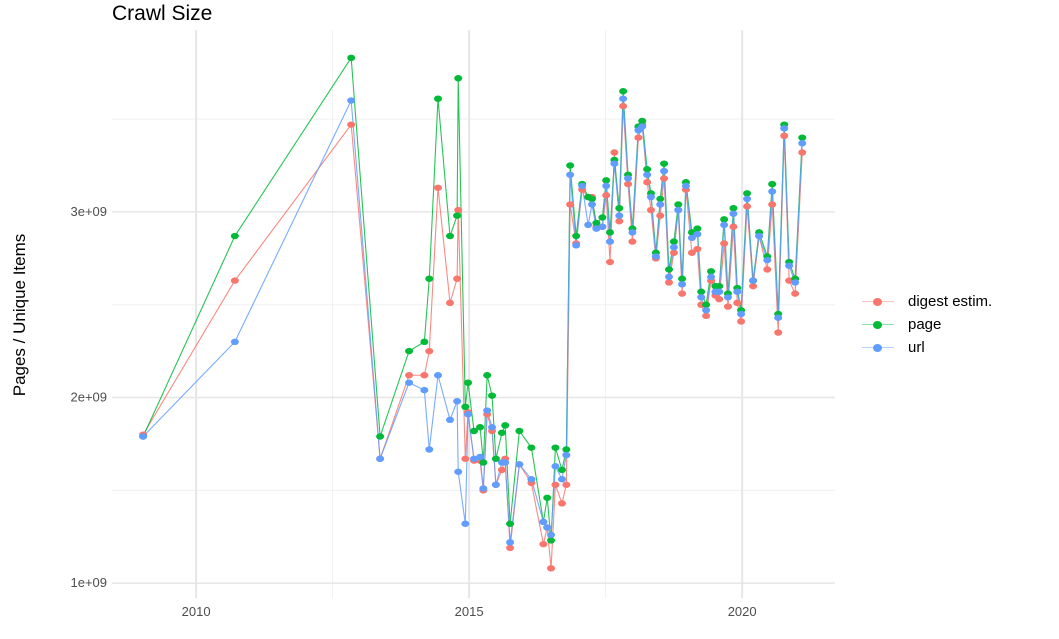 This screenshot has height=639, width=1059. What do you see at coordinates (950, 301) in the screenshot?
I see `legend-label: digest estim.` at bounding box center [950, 301].